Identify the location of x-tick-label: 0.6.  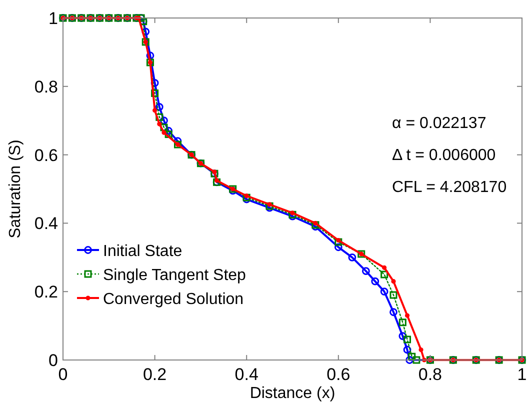
(338, 374).